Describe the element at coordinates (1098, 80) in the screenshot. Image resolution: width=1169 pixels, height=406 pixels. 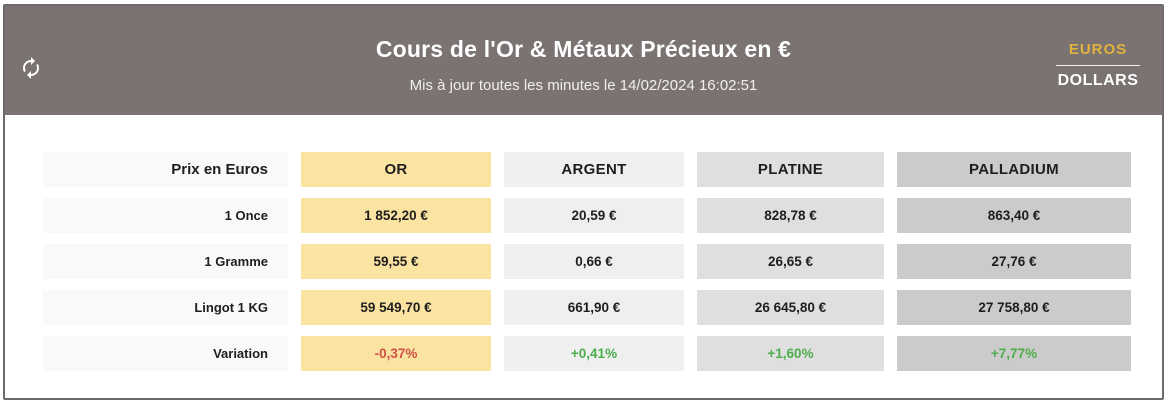
I see `tab-dollars: DOLLARS` at that location.